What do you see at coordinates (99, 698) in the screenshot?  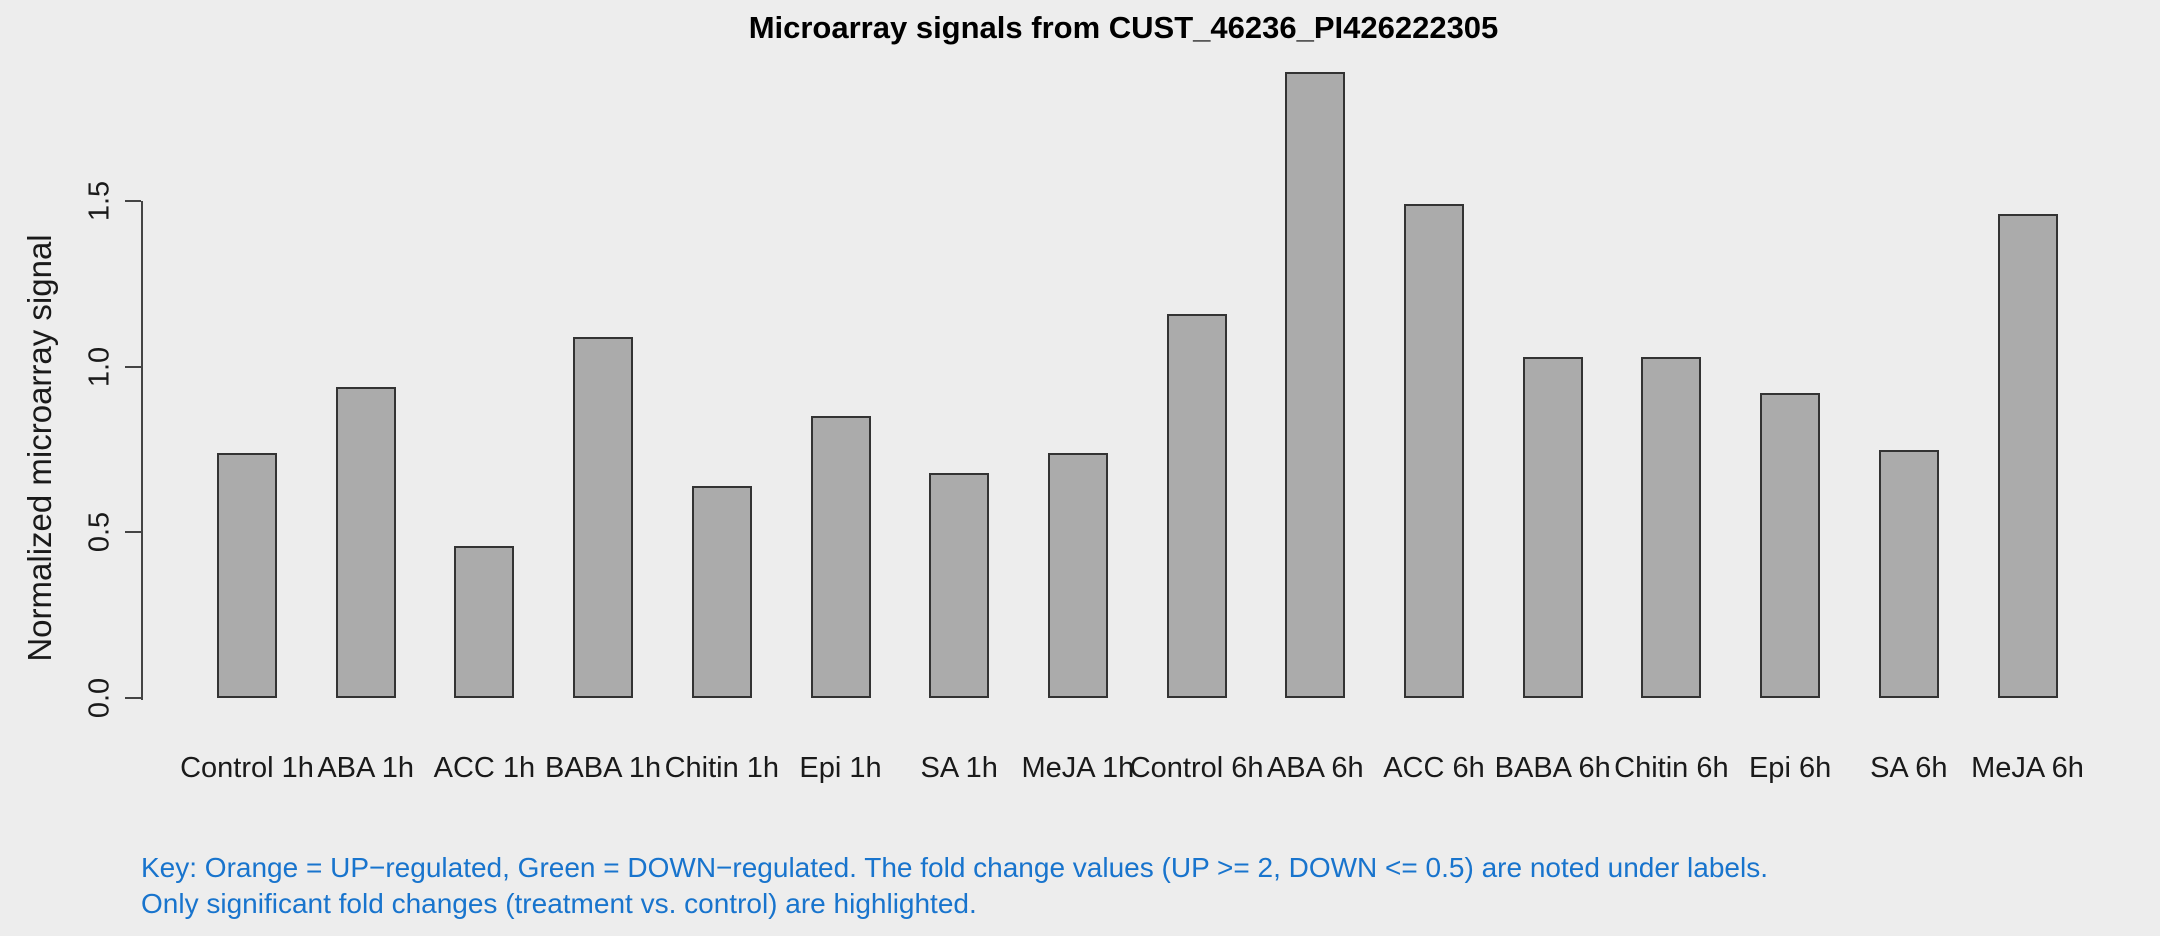 I see `y-tick-label: 0.0` at bounding box center [99, 698].